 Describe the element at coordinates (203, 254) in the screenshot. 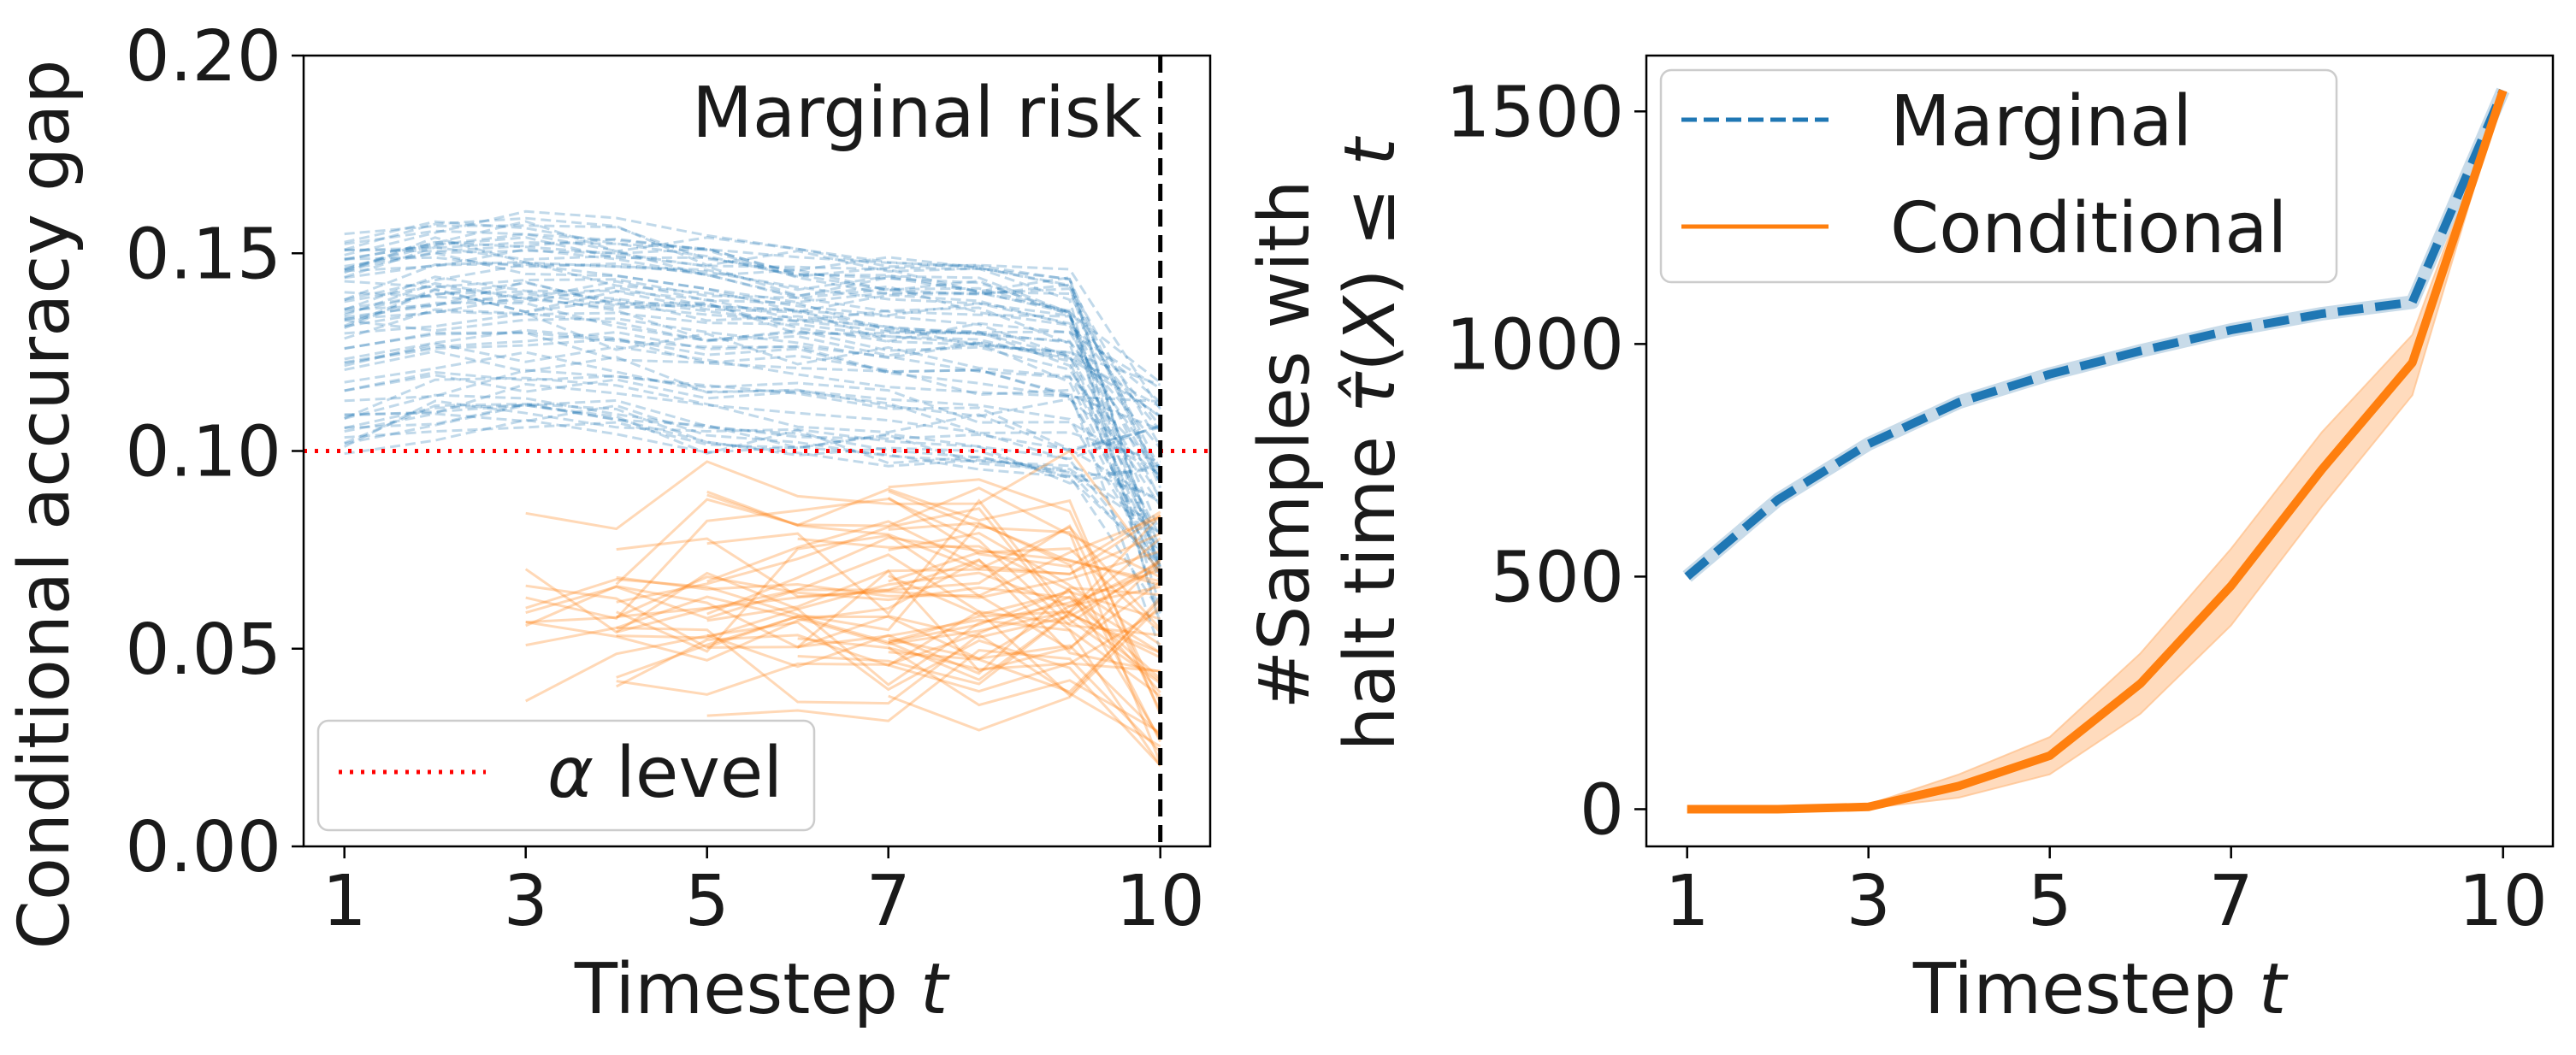

I see `left-ytick-label: 0.15` at that location.